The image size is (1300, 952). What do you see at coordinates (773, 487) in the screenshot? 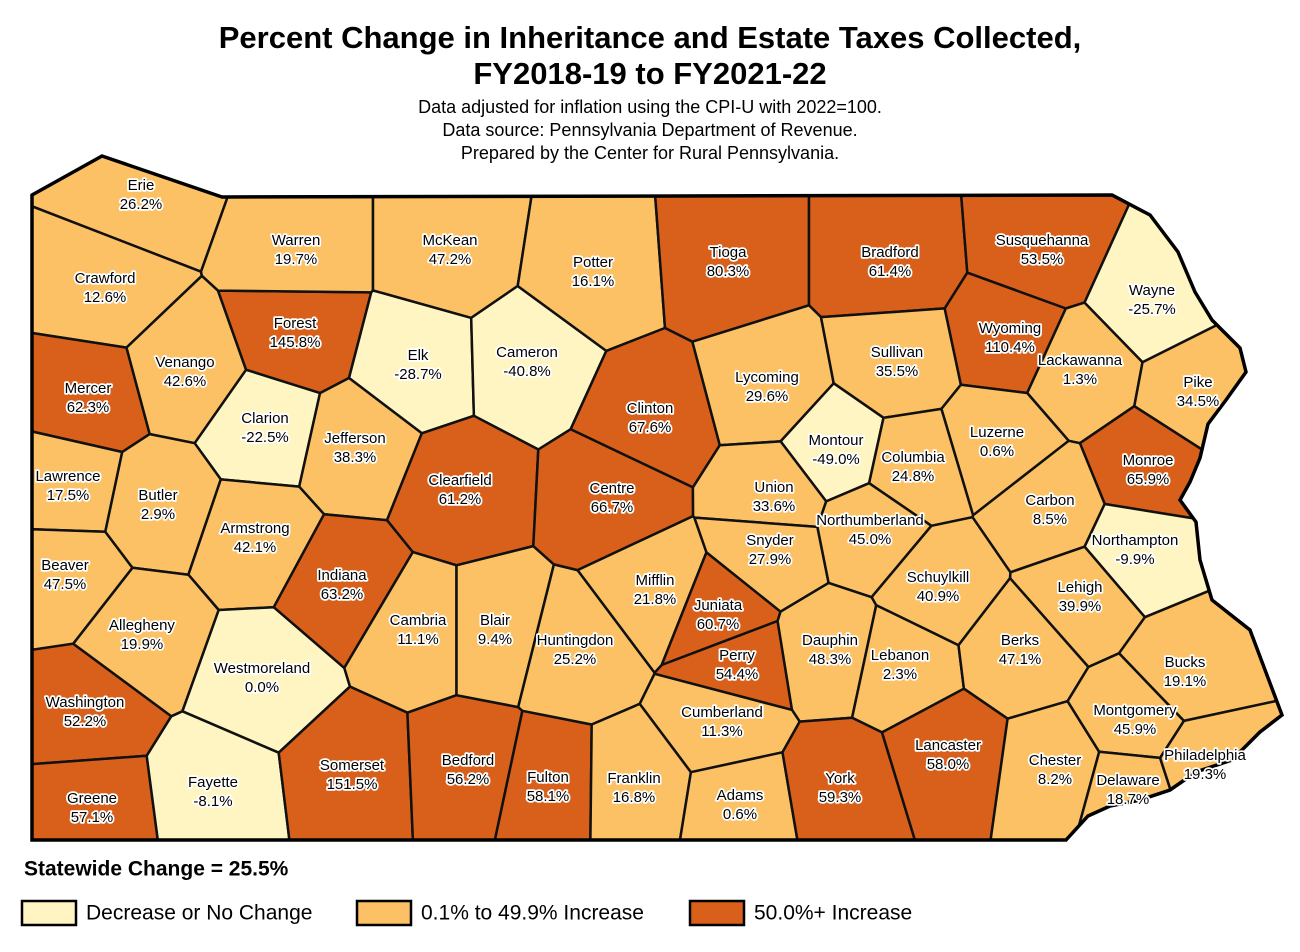
I see `county-name: Union` at bounding box center [773, 487].